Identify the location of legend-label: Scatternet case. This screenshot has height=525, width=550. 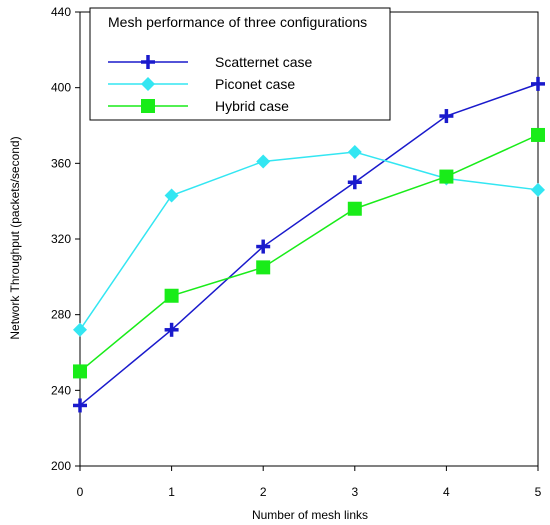
(263, 62).